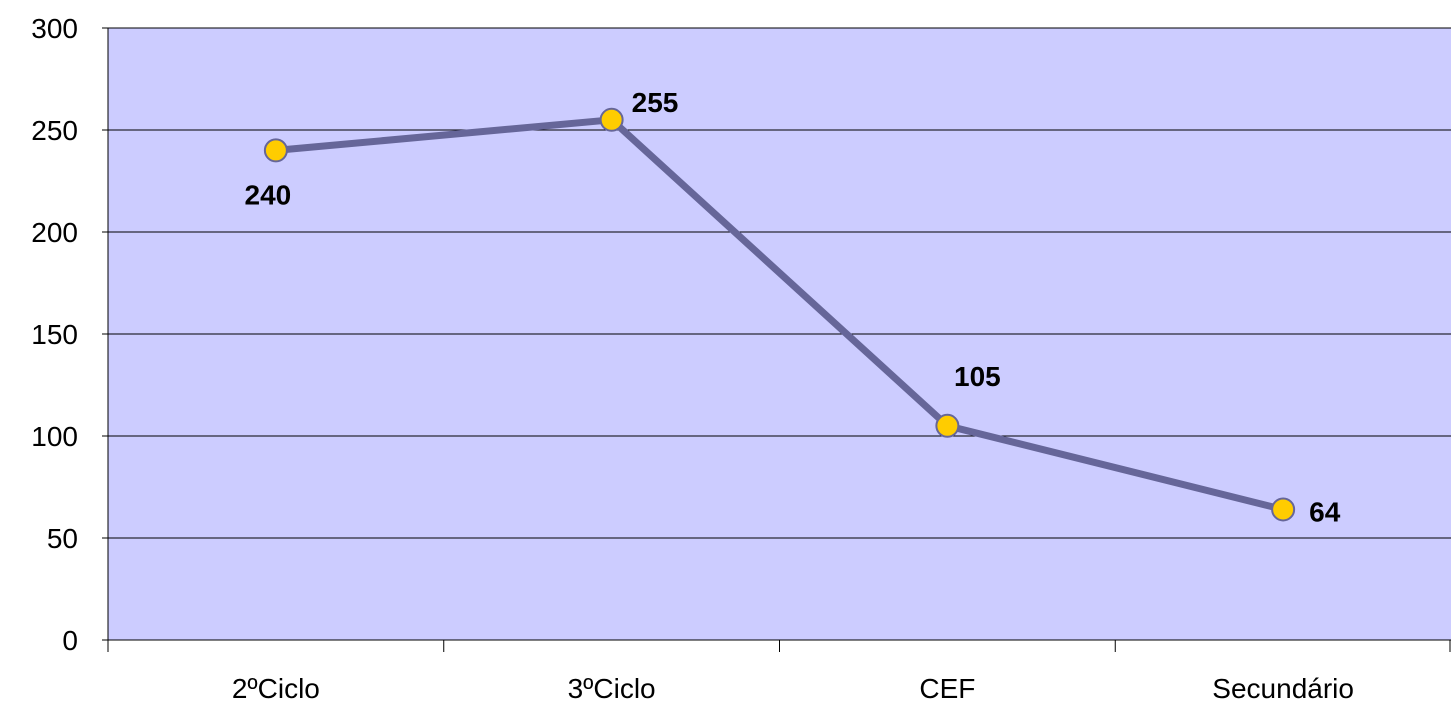  I want to click on x-tick-label: Secundário, so click(1283, 687).